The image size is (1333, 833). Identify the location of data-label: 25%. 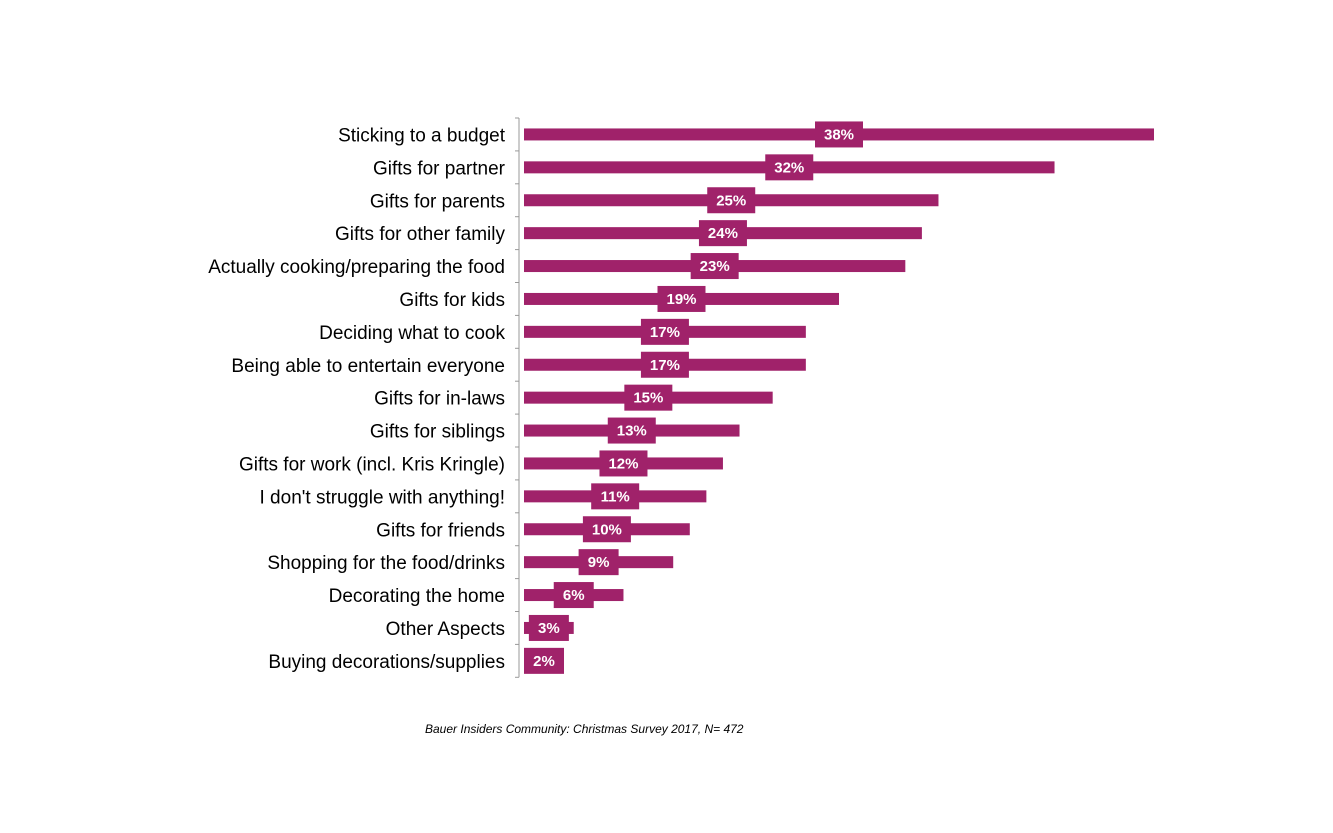
(731, 200).